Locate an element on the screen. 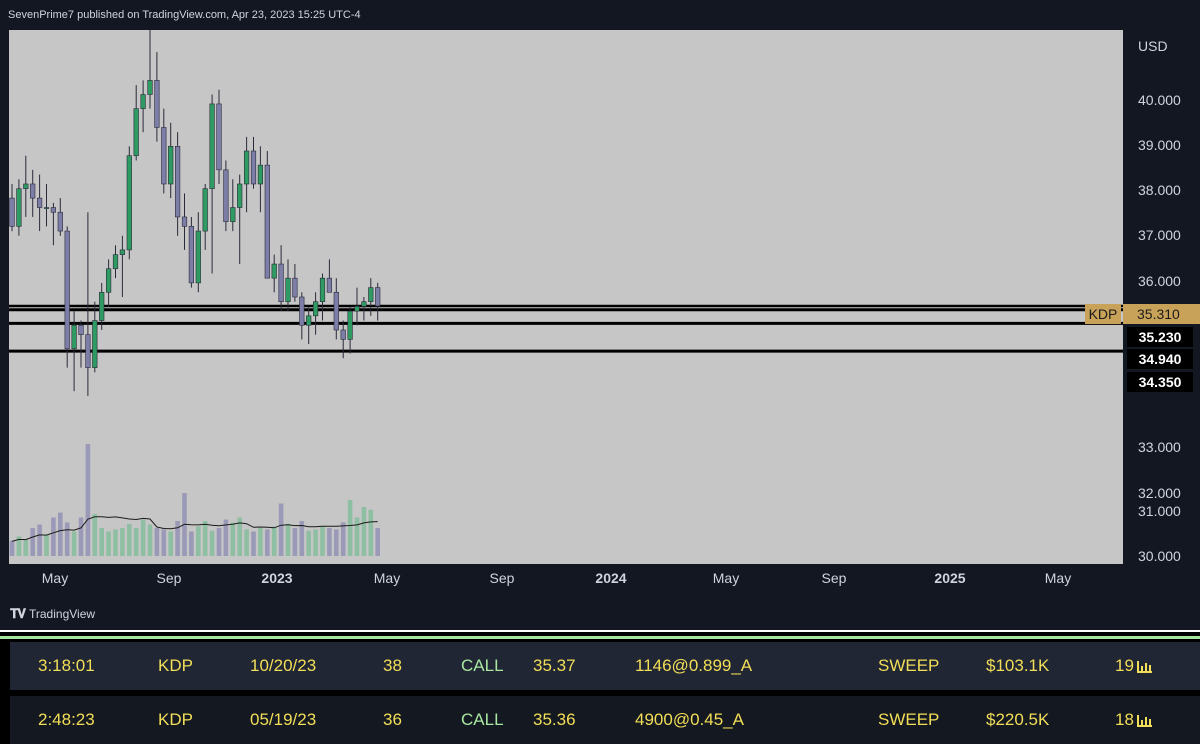 This screenshot has width=1200, height=744. tradingview-logo-icon: 𝐓𝐕 is located at coordinates (18, 613).